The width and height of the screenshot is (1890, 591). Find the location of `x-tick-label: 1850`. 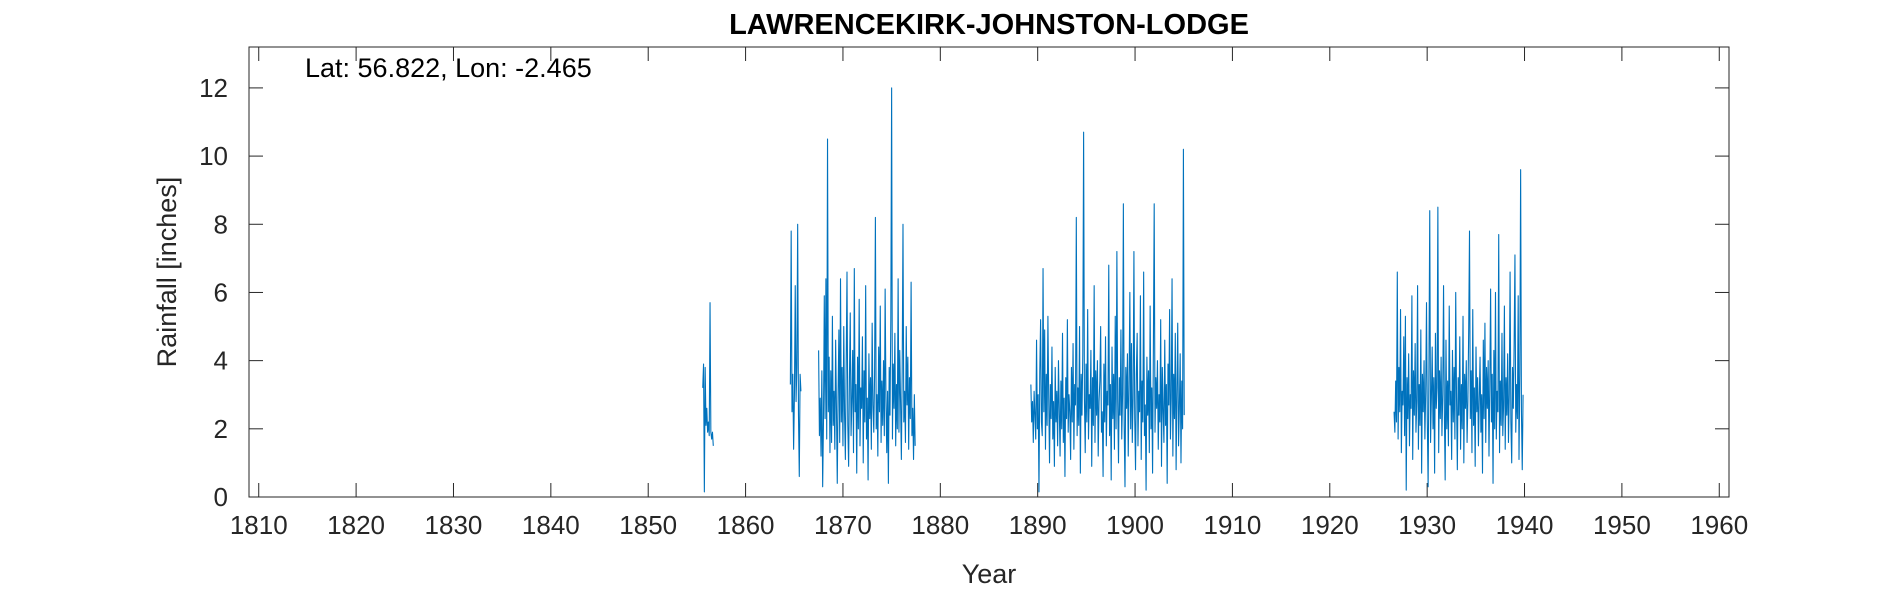

x-tick-label: 1850 is located at coordinates (648, 525).